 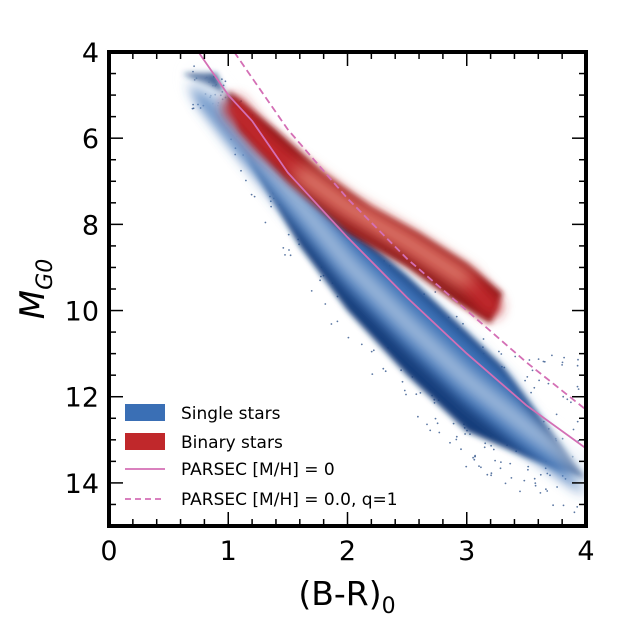 I want to click on x-tick-label: 3, so click(x=466, y=551).